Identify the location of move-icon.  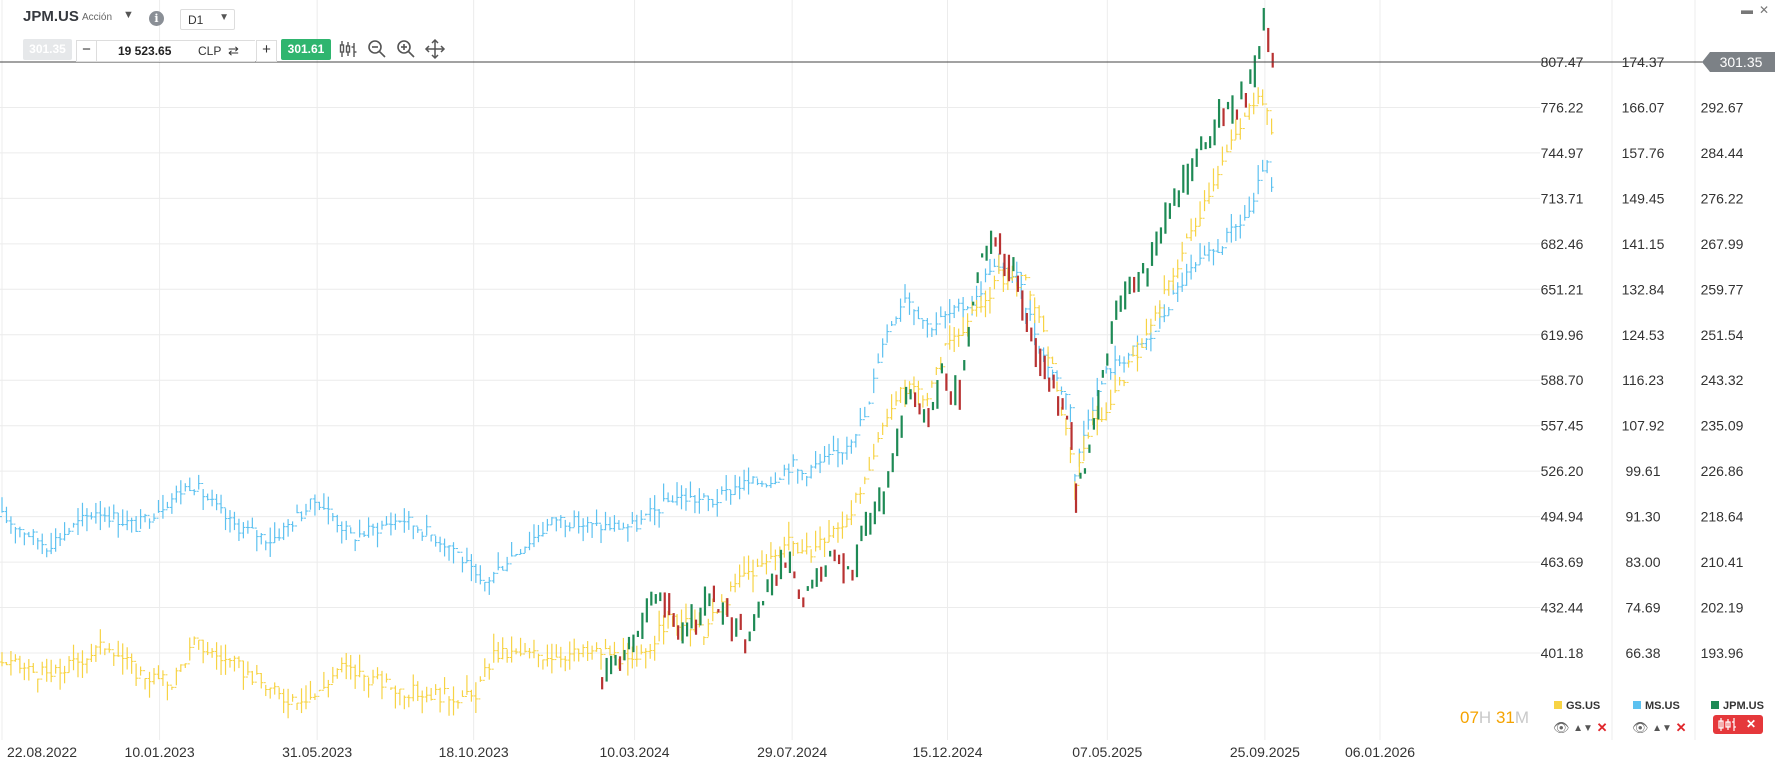
(435, 49).